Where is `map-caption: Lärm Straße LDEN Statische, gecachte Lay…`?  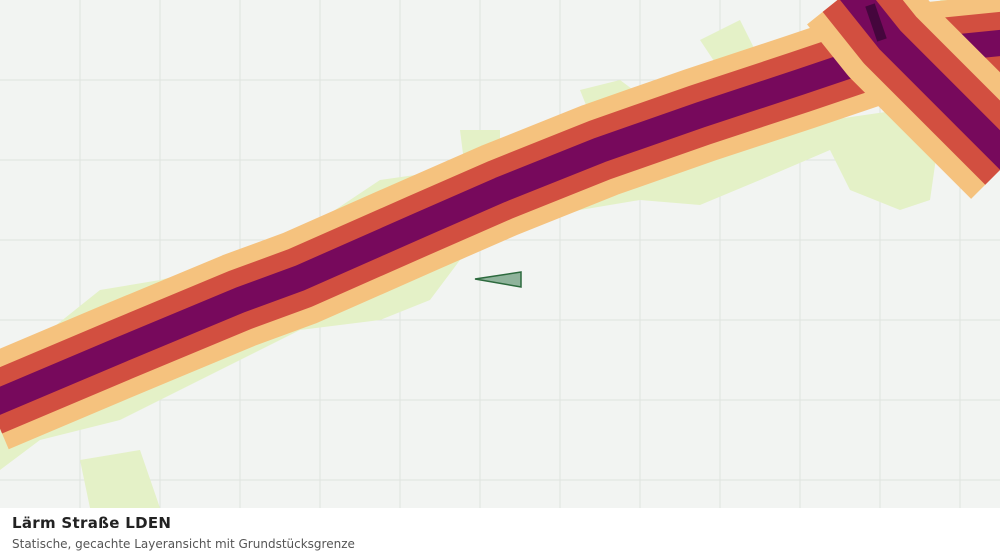 map-caption: Lärm Straße LDEN Statische, gecachte Lay… is located at coordinates (500, 534).